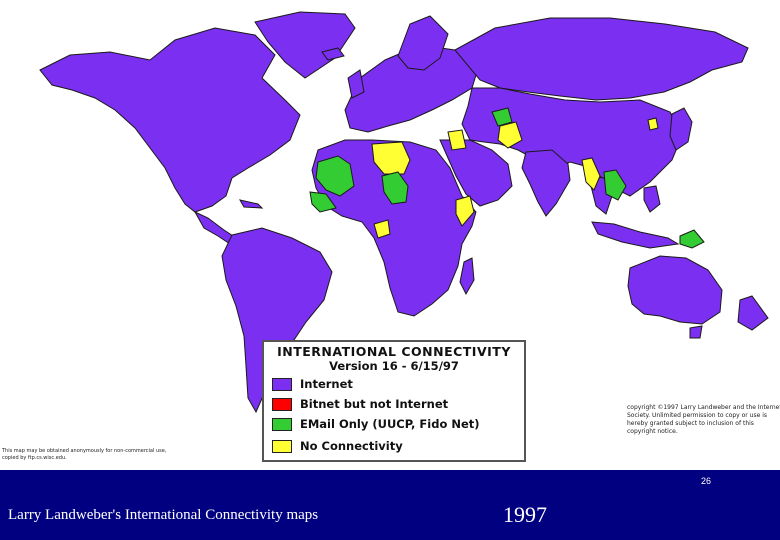 The height and width of the screenshot is (540, 780). What do you see at coordinates (423, 43) in the screenshot?
I see `scandinavia` at bounding box center [423, 43].